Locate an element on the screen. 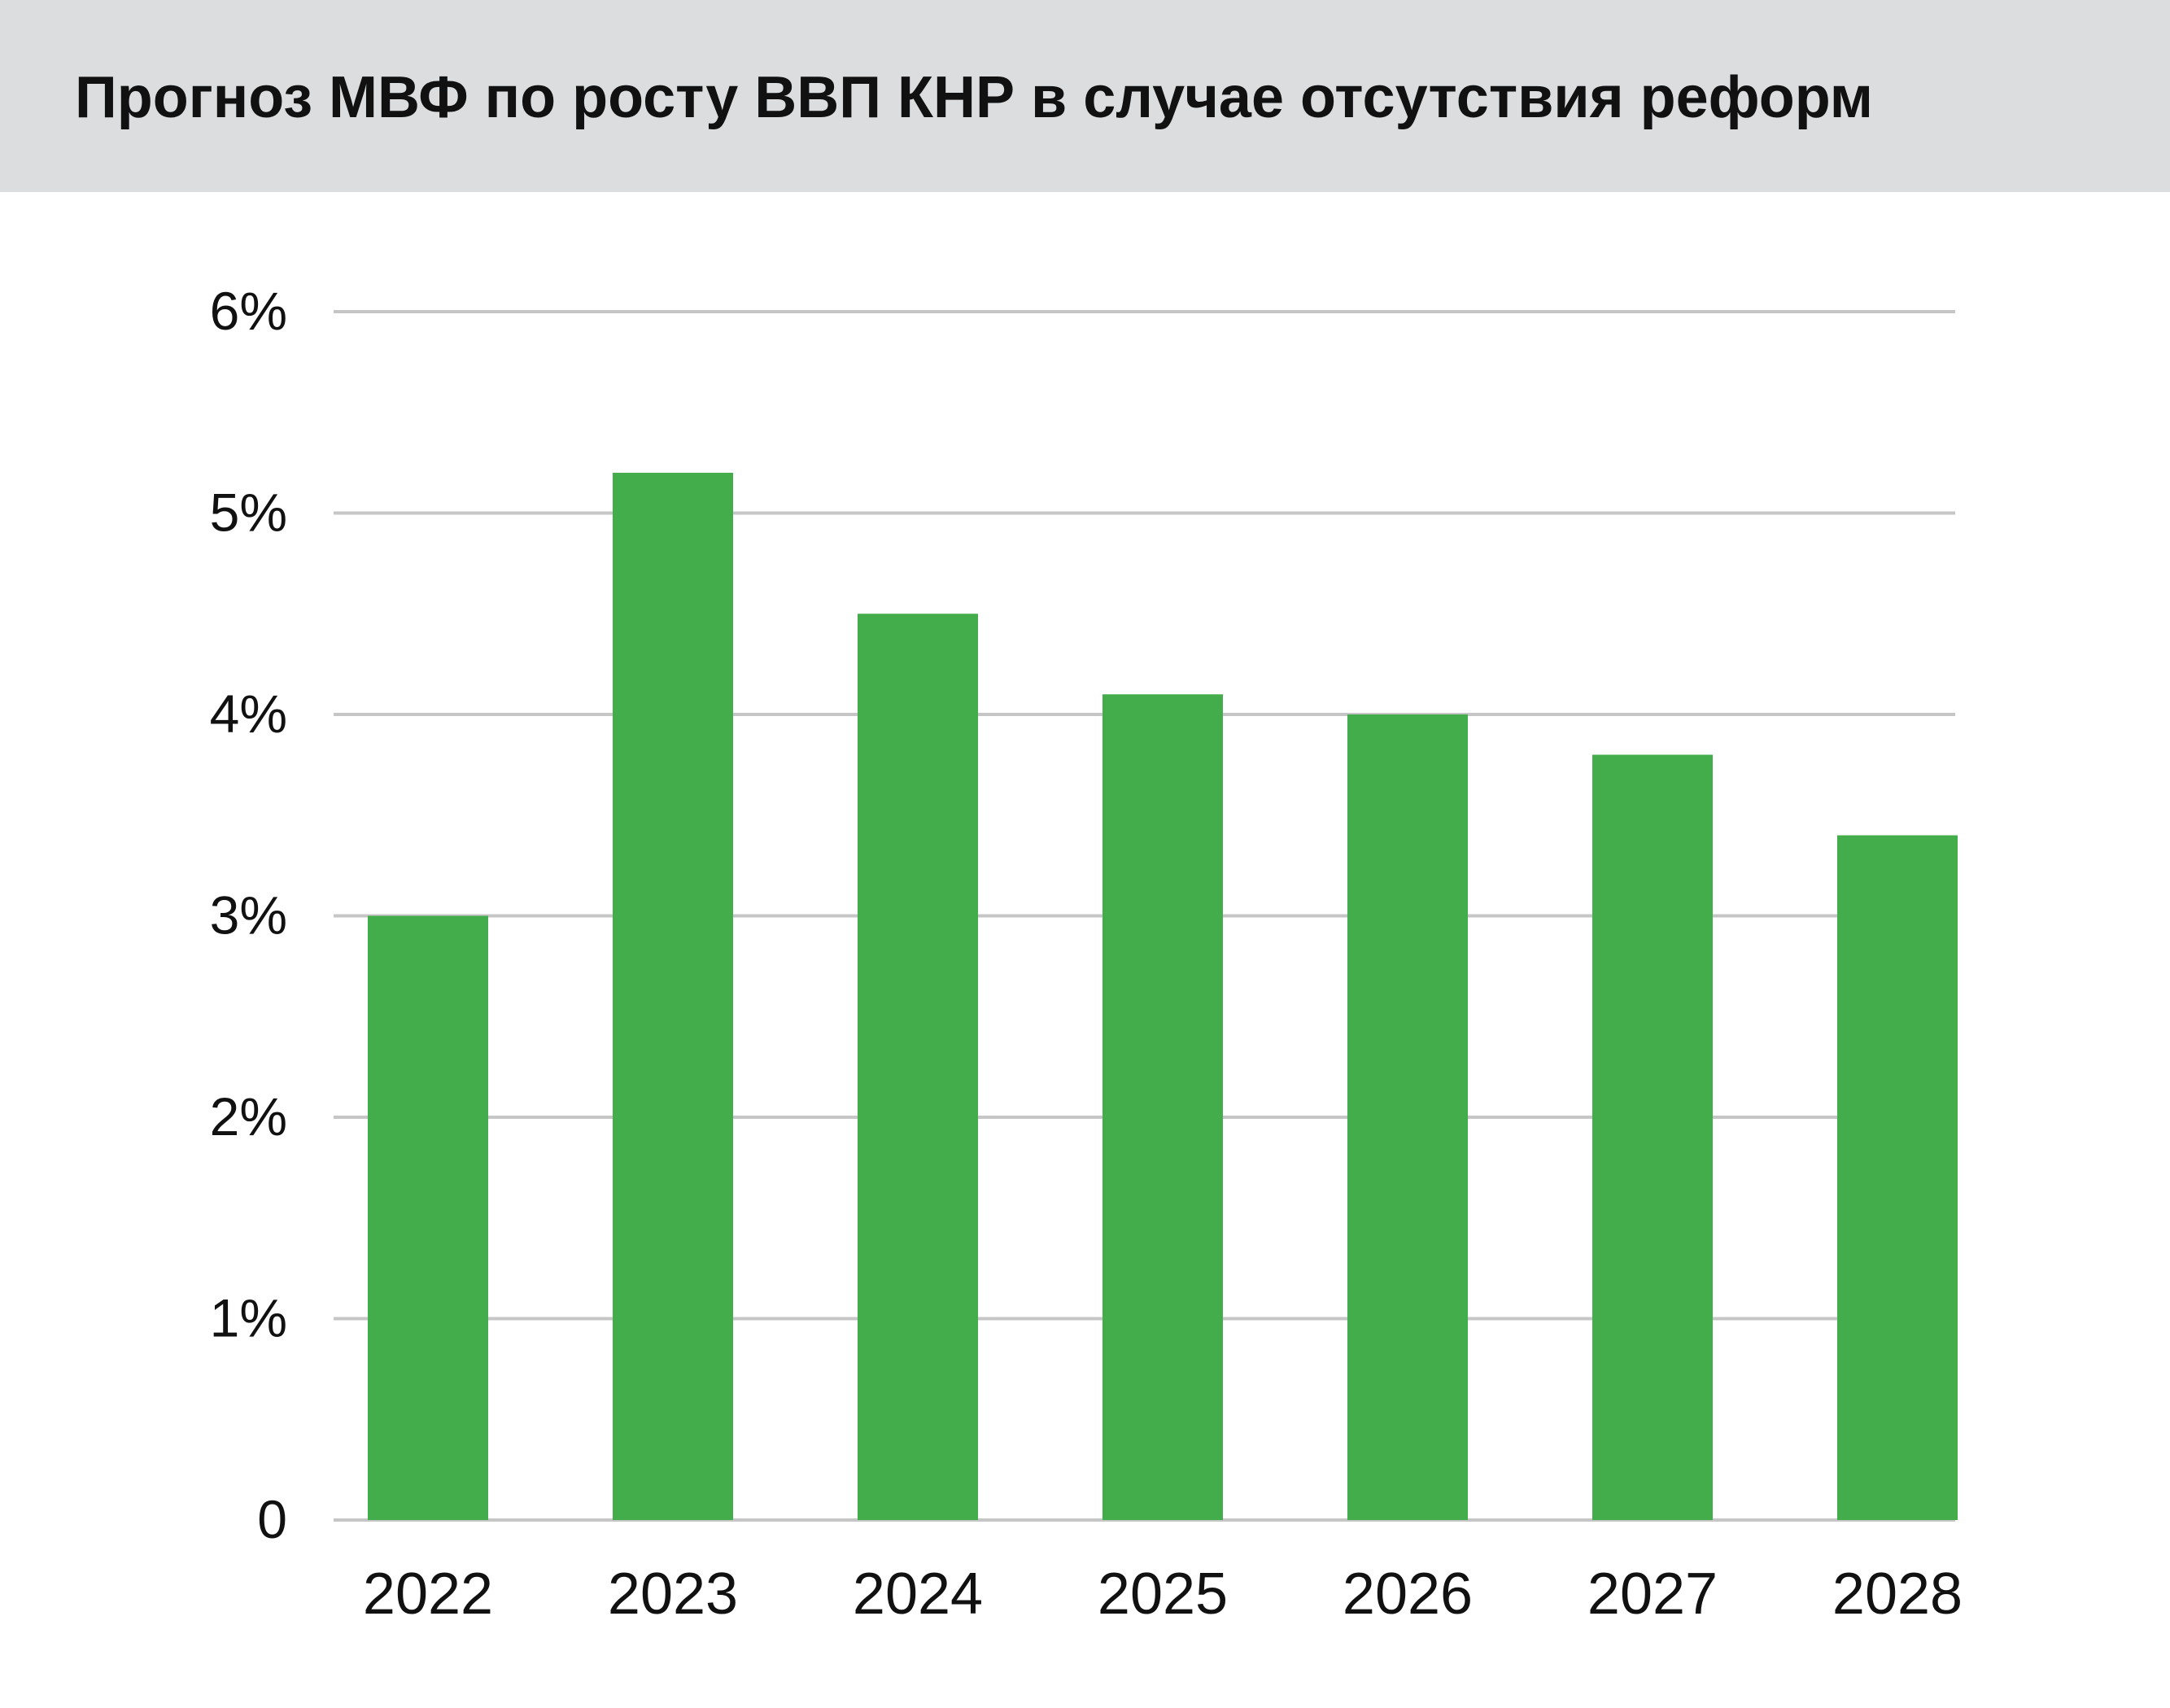  y-tick-label: 3% is located at coordinates (248, 916).